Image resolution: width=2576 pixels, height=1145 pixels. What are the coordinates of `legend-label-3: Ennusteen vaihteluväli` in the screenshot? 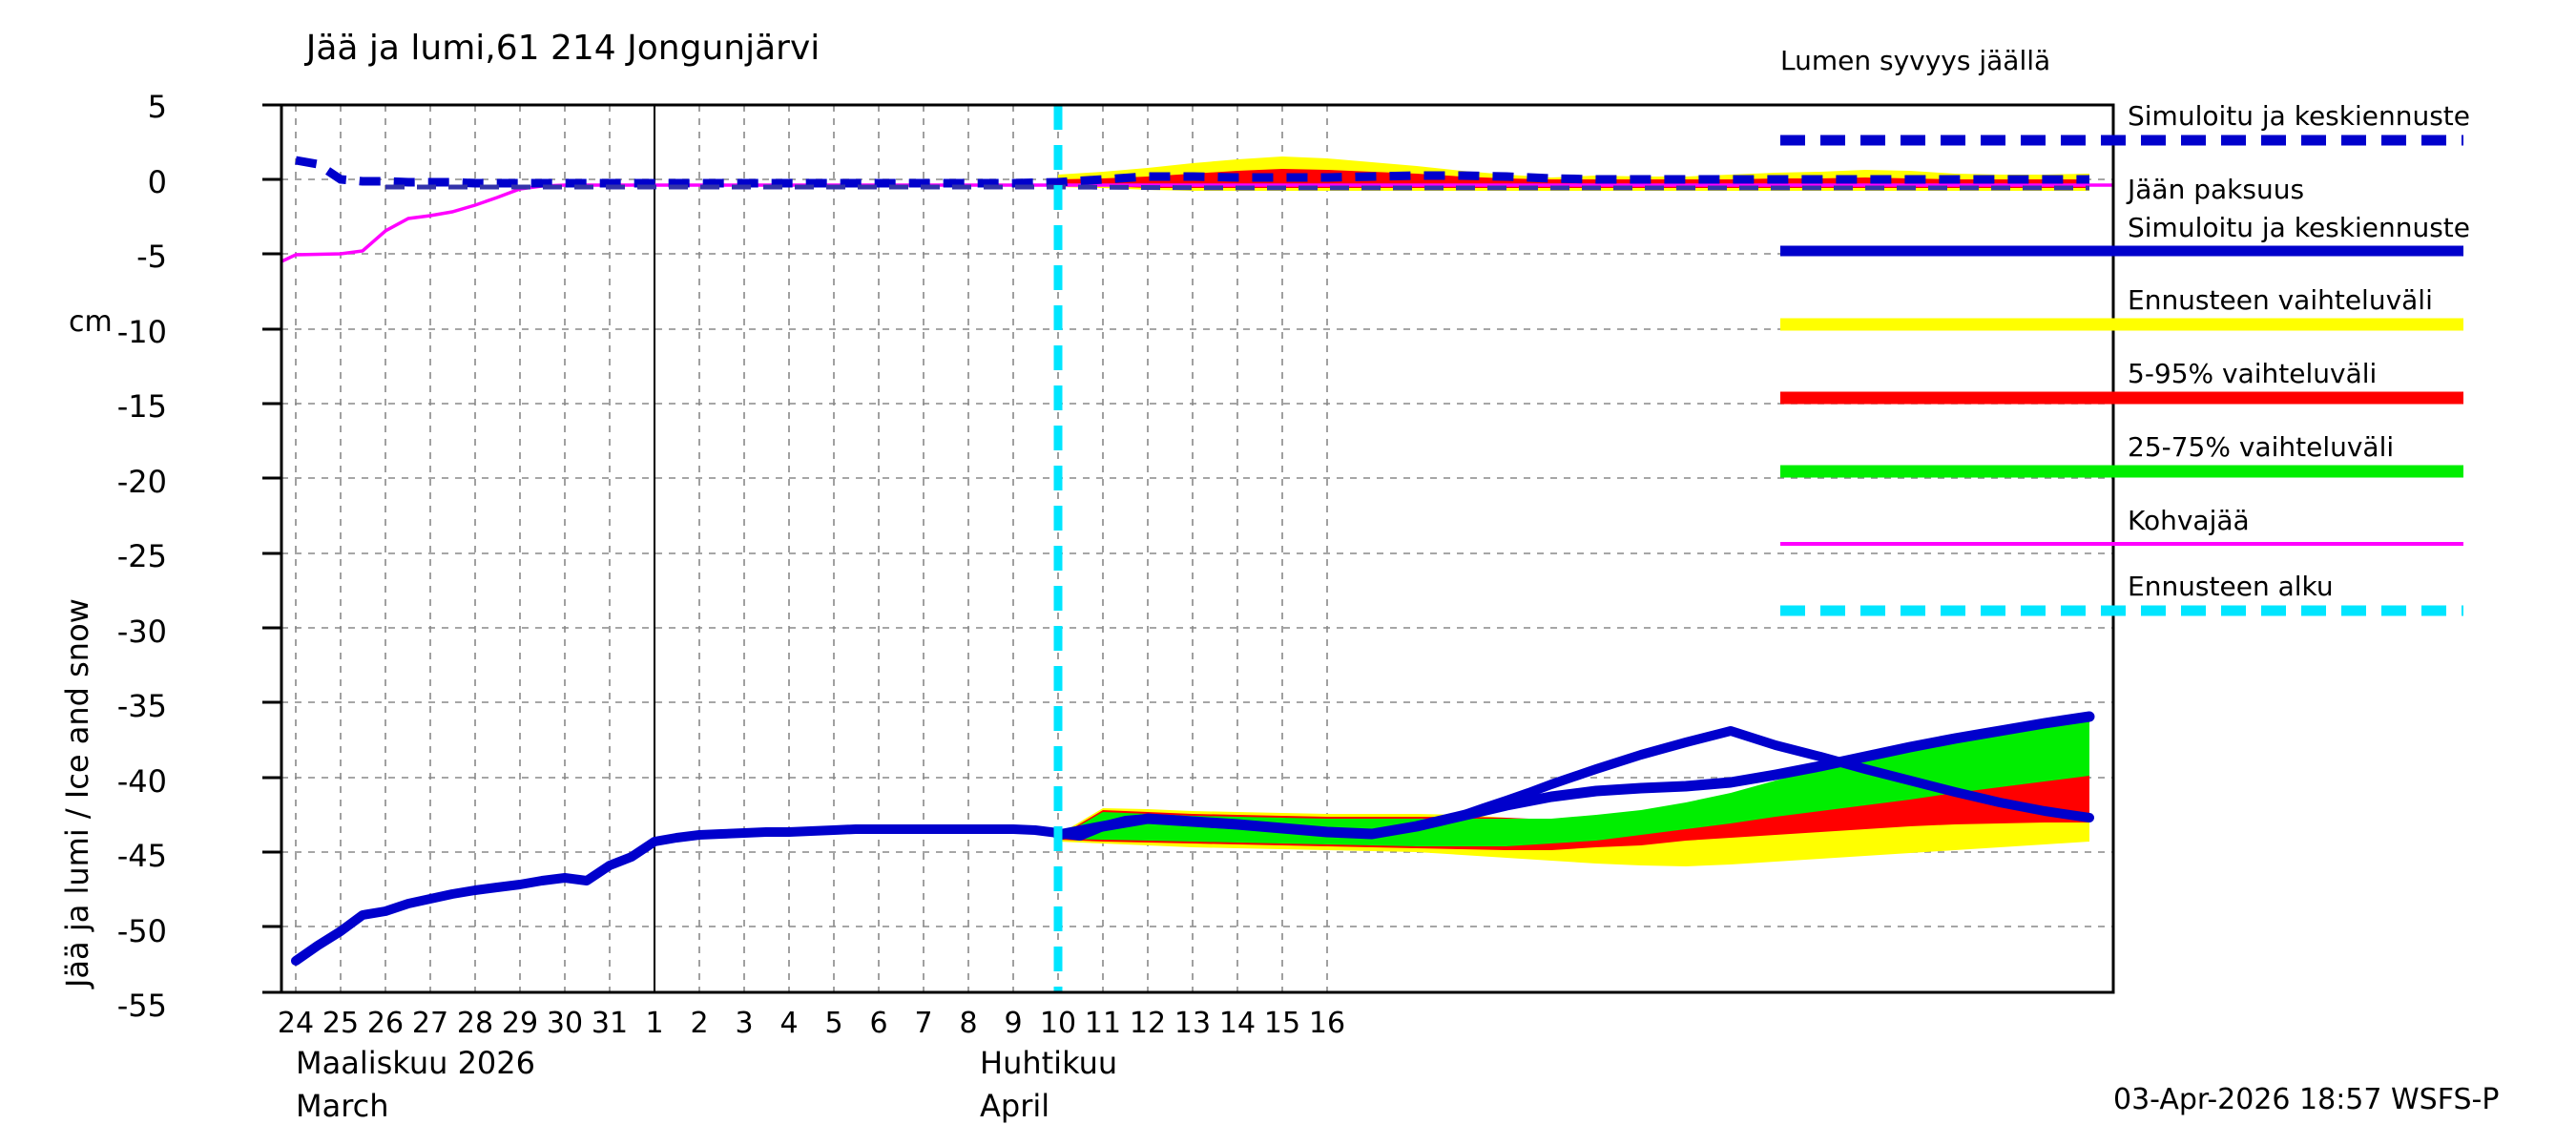 It's located at (2280, 300).